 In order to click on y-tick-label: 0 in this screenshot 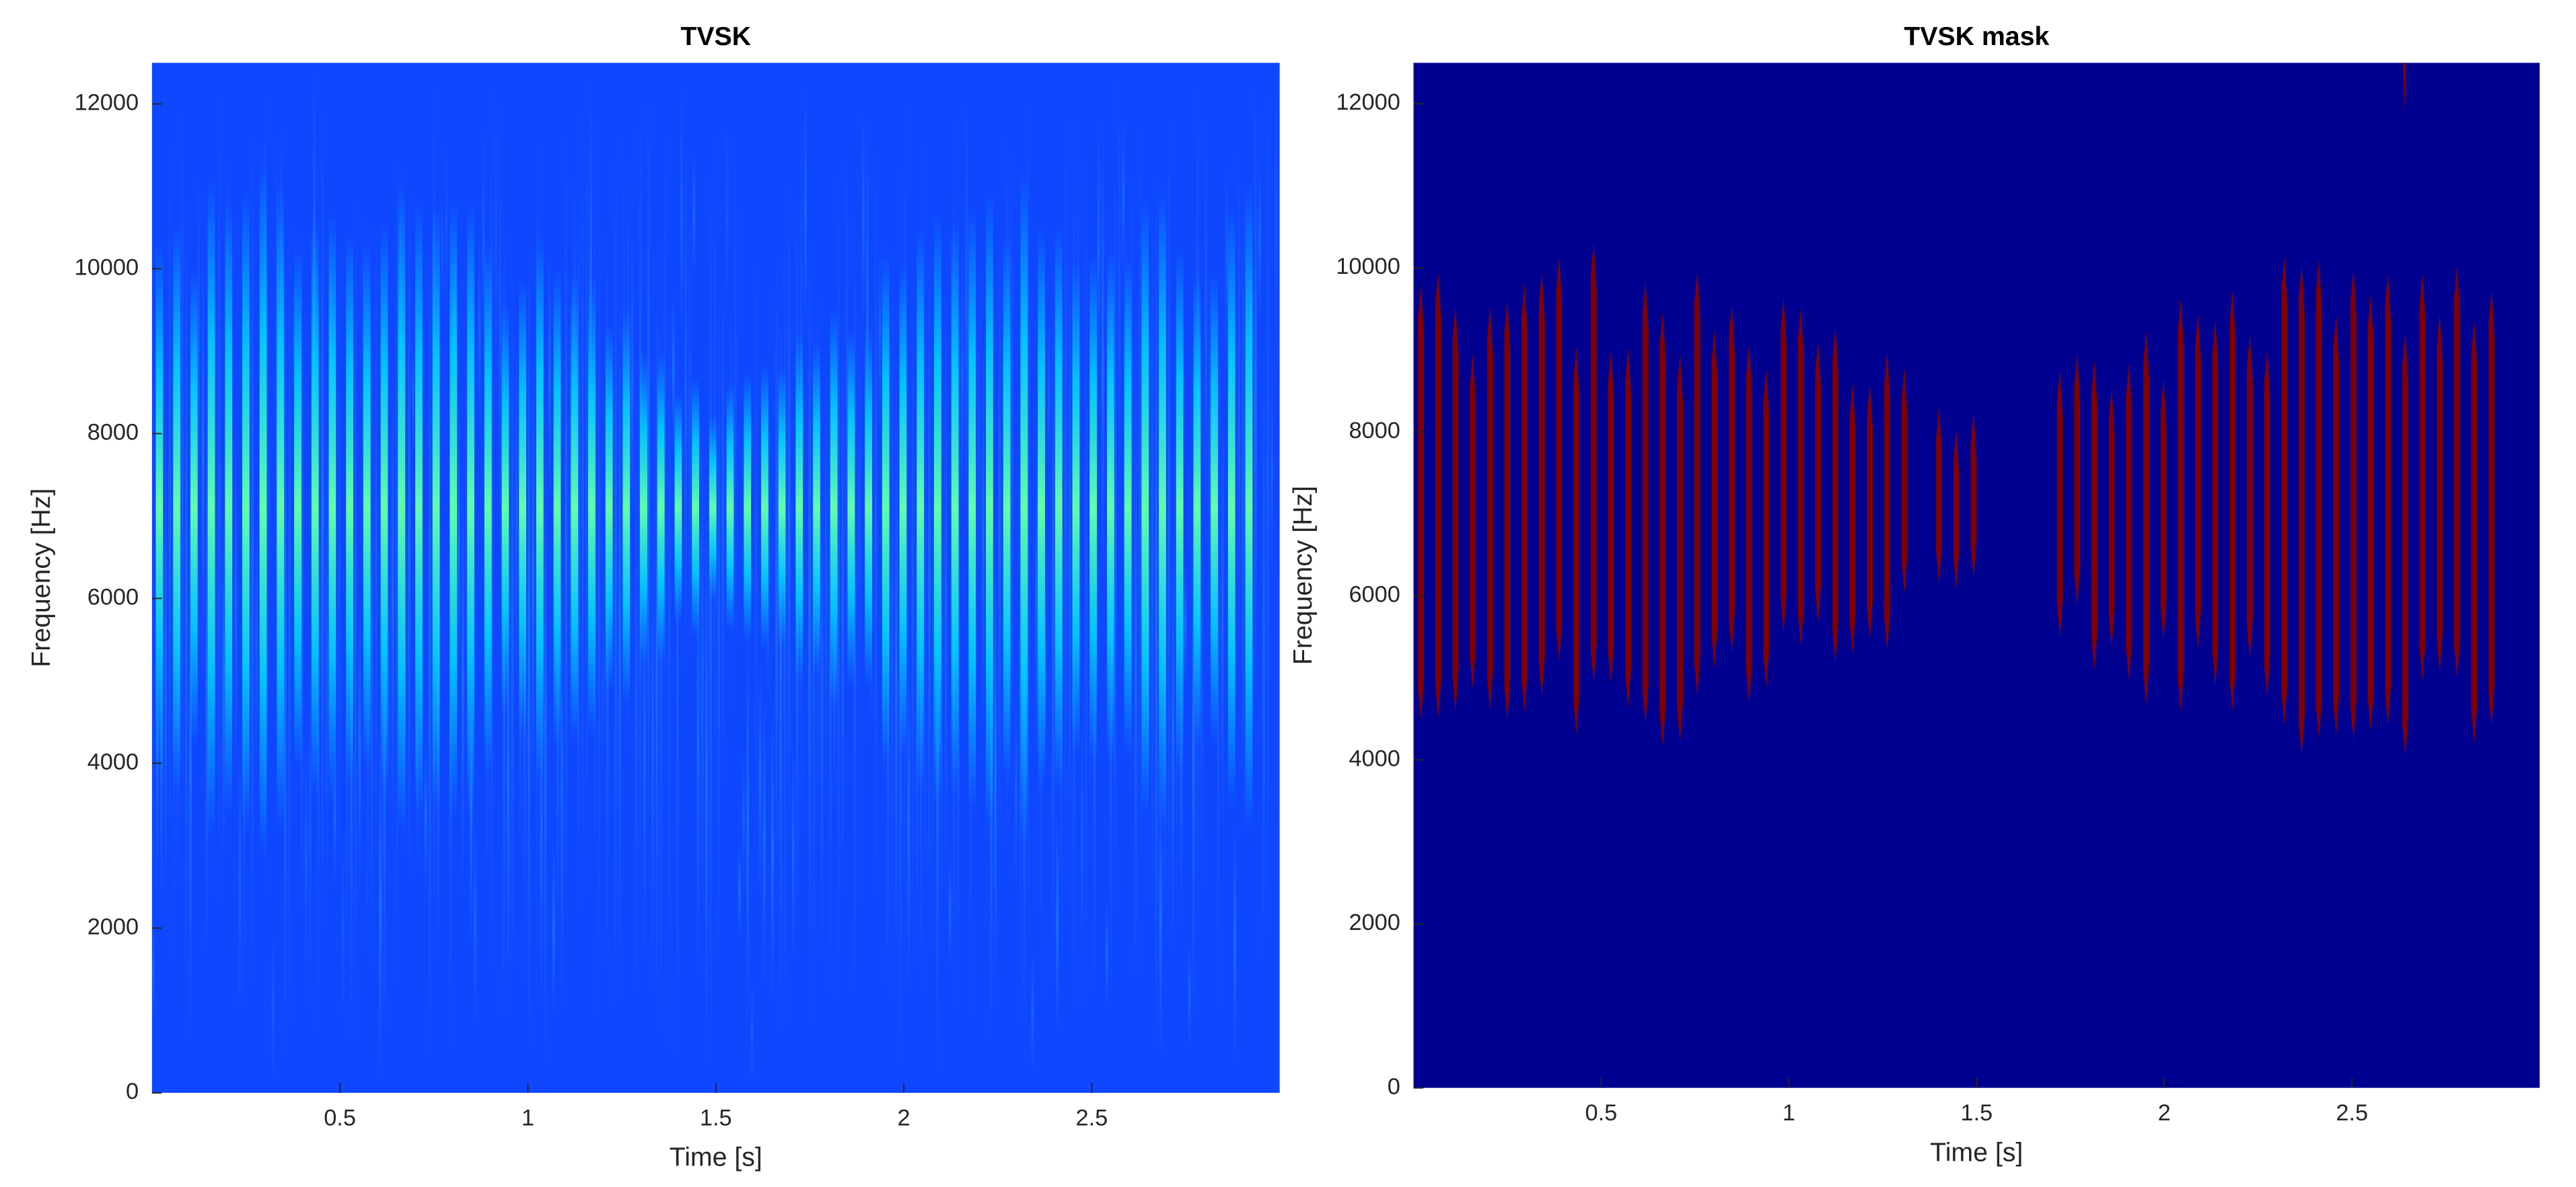, I will do `click(132, 1091)`.